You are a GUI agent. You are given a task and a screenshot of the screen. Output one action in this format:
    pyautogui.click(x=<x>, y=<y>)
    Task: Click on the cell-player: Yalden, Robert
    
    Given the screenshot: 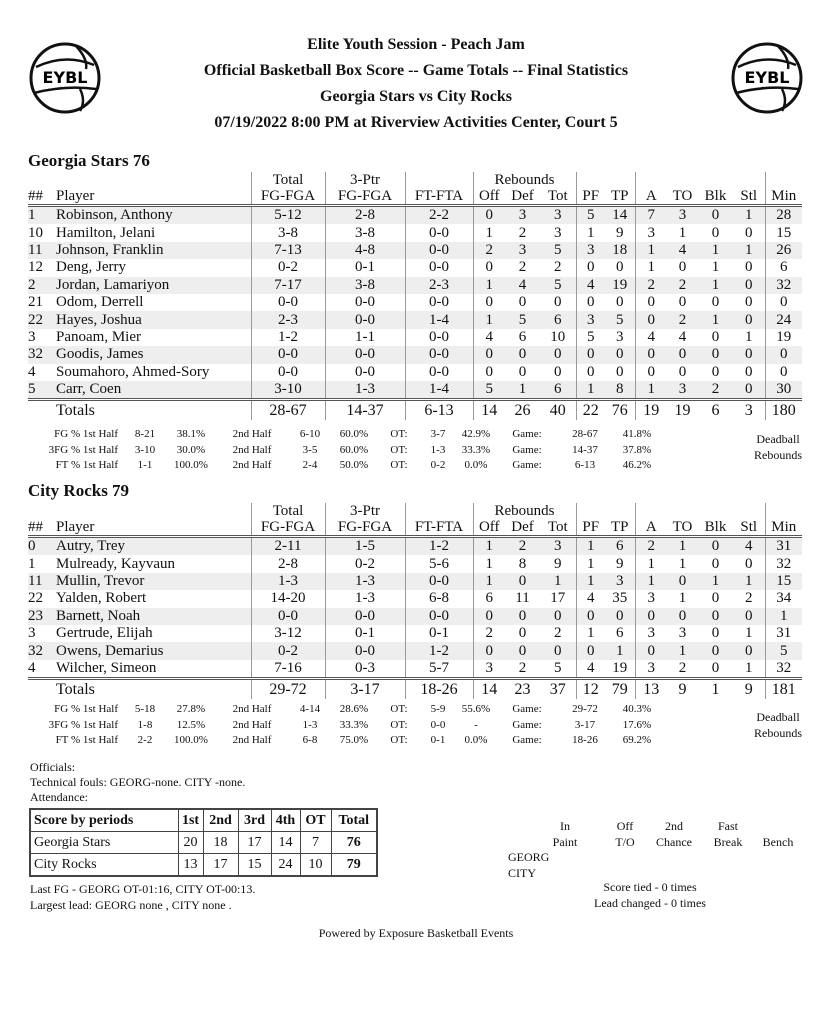 What is the action you would take?
    pyautogui.click(x=101, y=598)
    